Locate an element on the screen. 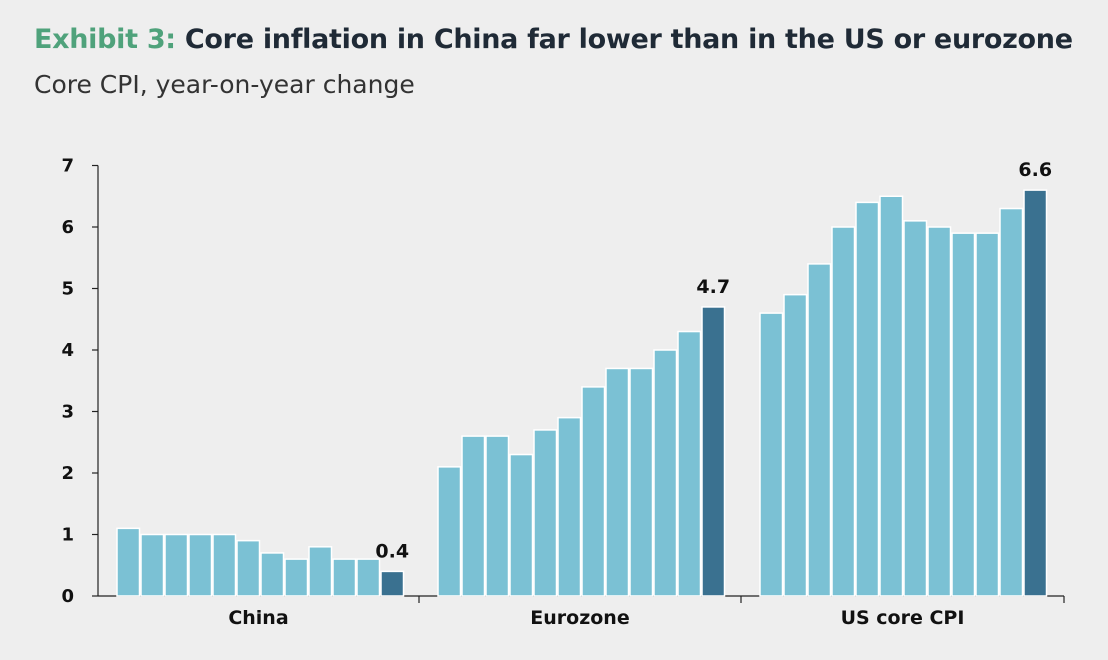 The image size is (1108, 660). y-tick-label: 1 is located at coordinates (67, 535).